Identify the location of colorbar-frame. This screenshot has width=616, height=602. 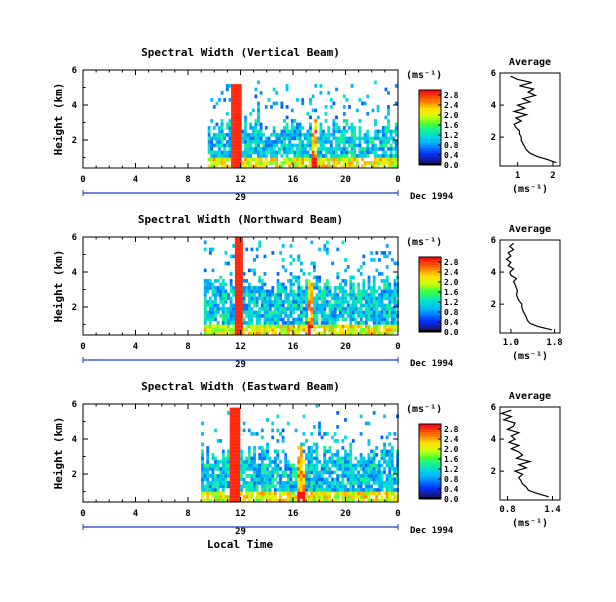
(430, 461).